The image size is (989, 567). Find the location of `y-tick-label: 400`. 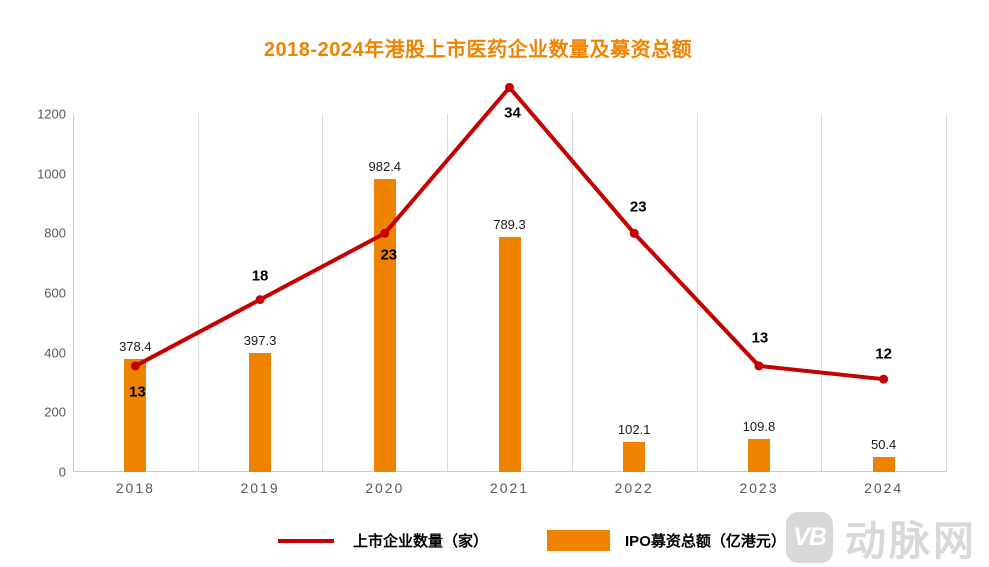

y-tick-label: 400 is located at coordinates (55, 353).